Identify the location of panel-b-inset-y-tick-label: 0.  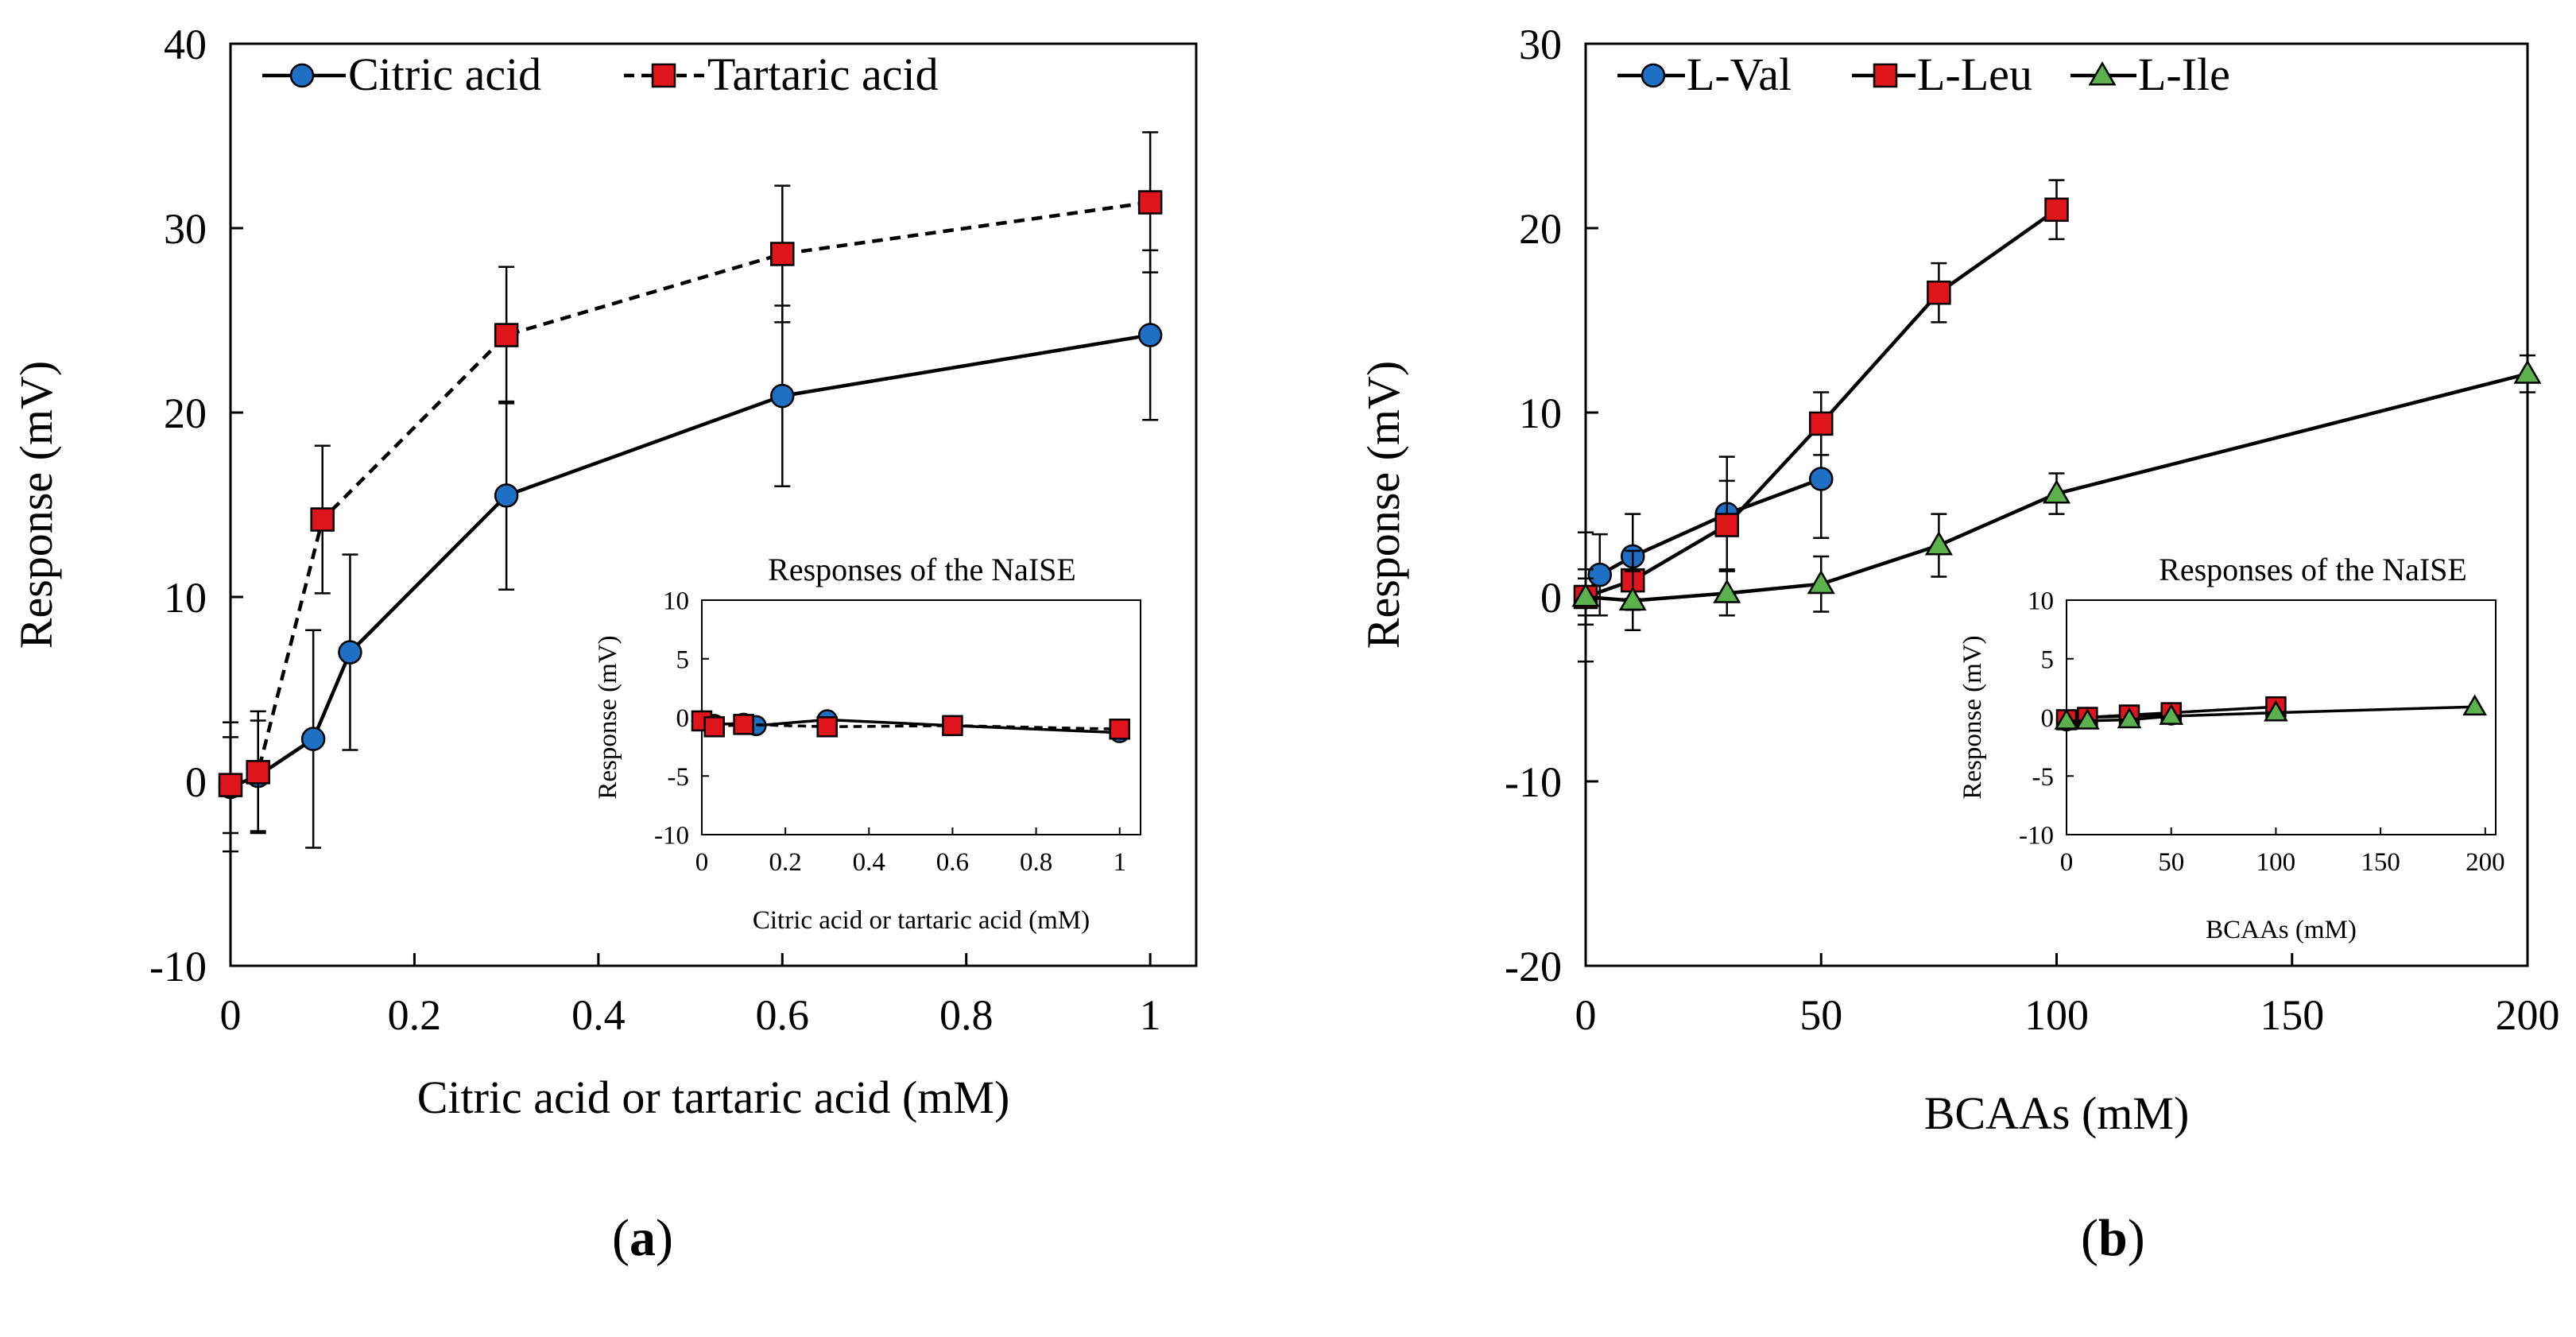
(2048, 718).